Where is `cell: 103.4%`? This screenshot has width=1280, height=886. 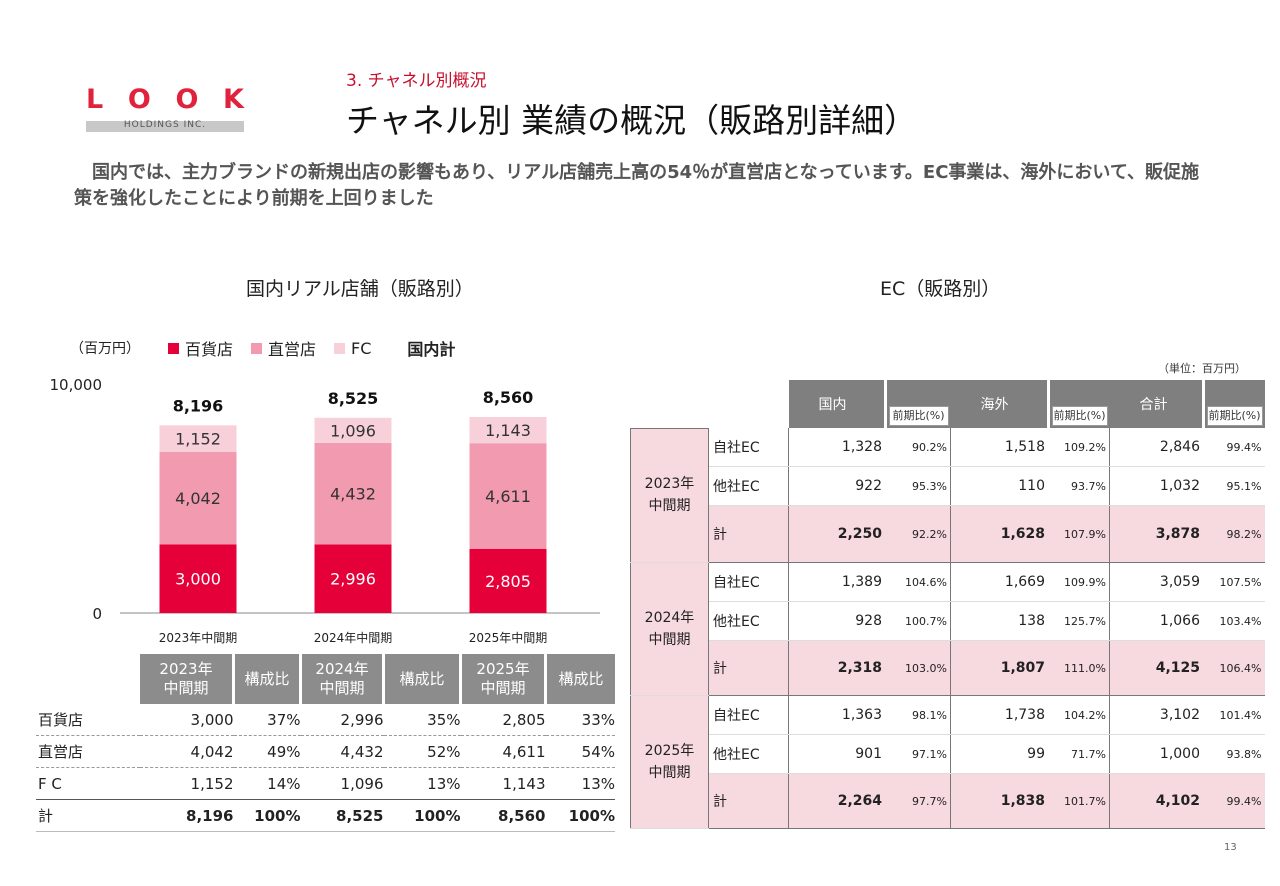
cell: 103.4% is located at coordinates (1234, 621).